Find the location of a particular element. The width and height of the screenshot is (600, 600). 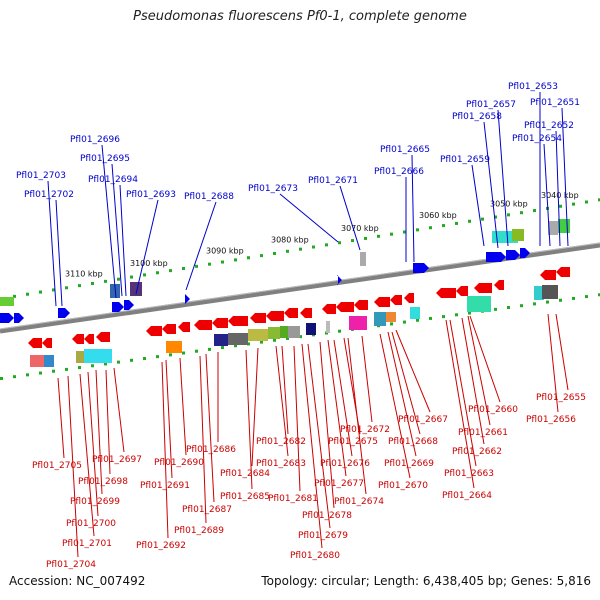

reverse-gene-label: Pfl01_2689 is located at coordinates (199, 531).